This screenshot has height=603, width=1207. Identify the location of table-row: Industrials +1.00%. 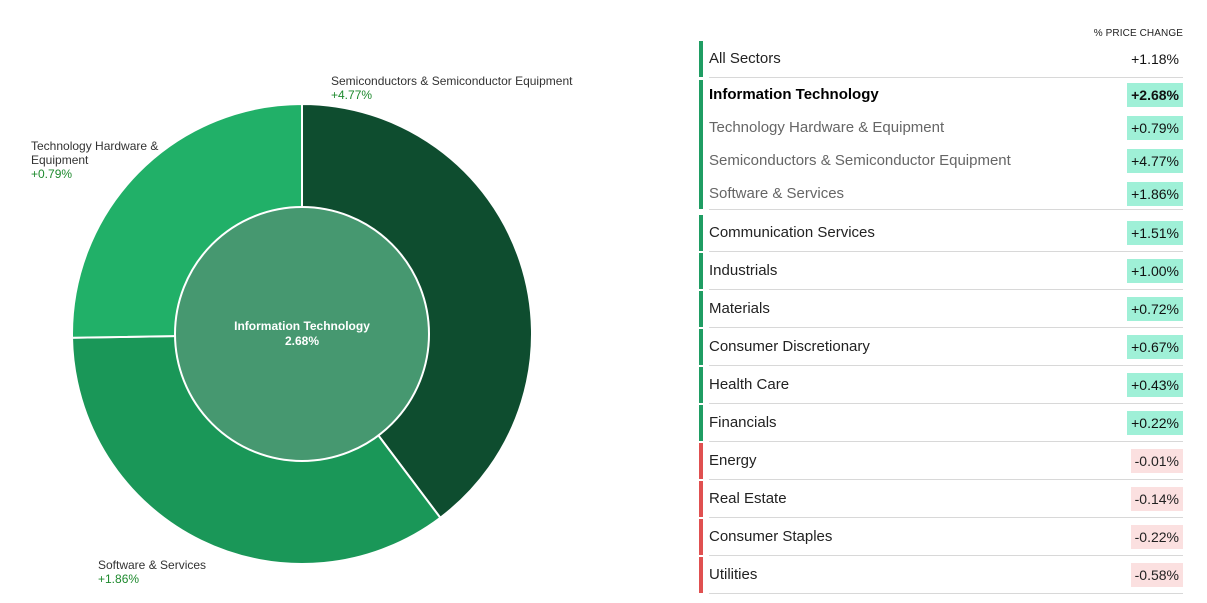
(941, 271).